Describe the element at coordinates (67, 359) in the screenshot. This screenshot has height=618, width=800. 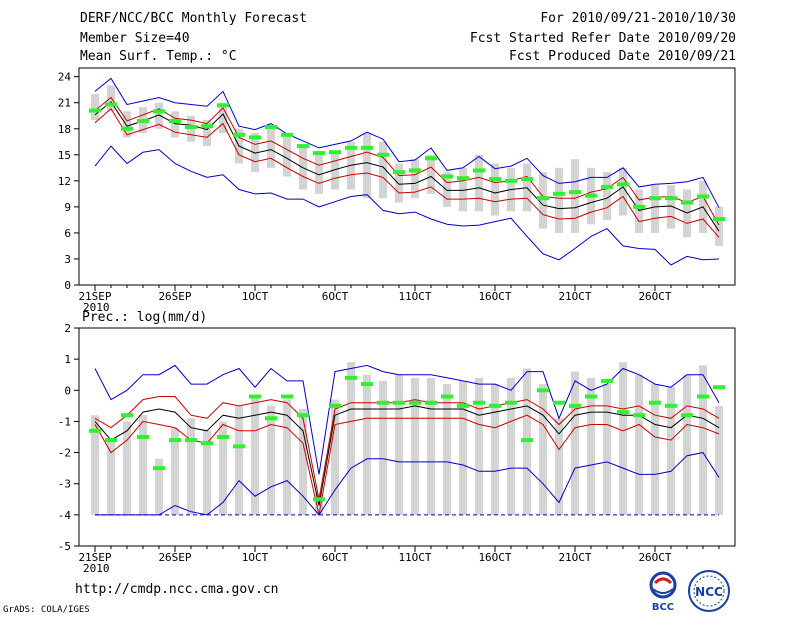
I see `prec-y-tick-label: 1` at that location.